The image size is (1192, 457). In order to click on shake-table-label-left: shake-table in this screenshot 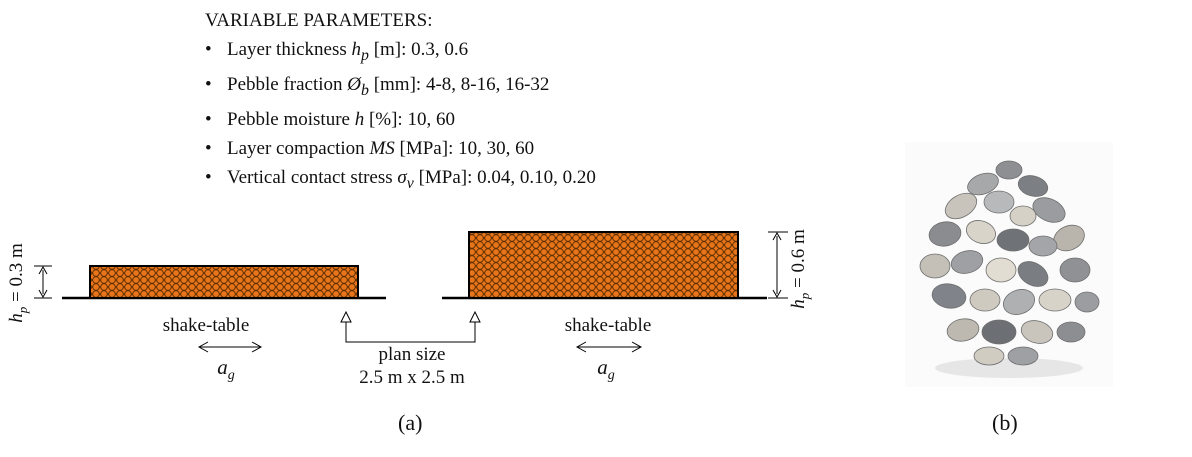, I will do `click(206, 325)`.